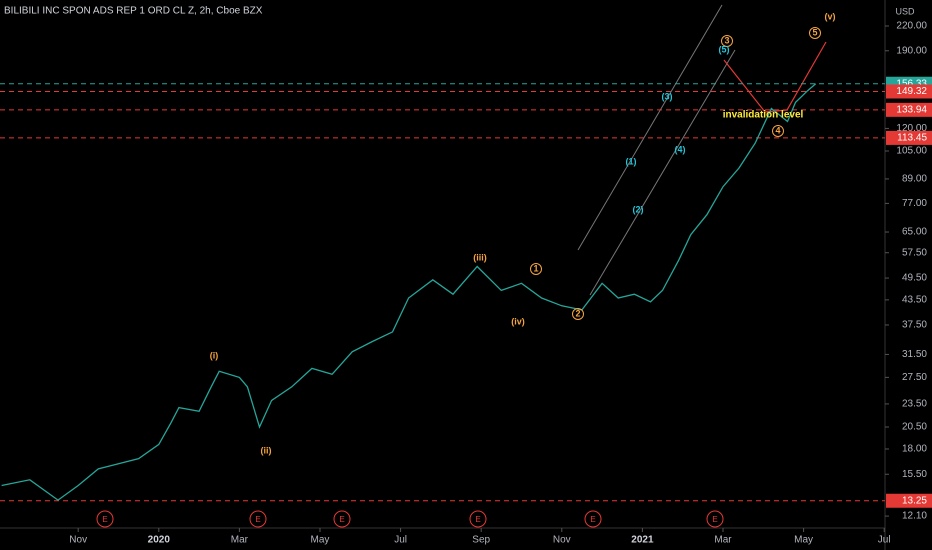 The width and height of the screenshot is (932, 550). Describe the element at coordinates (680, 149) in the screenshot. I see `wave-label: (4)` at that location.